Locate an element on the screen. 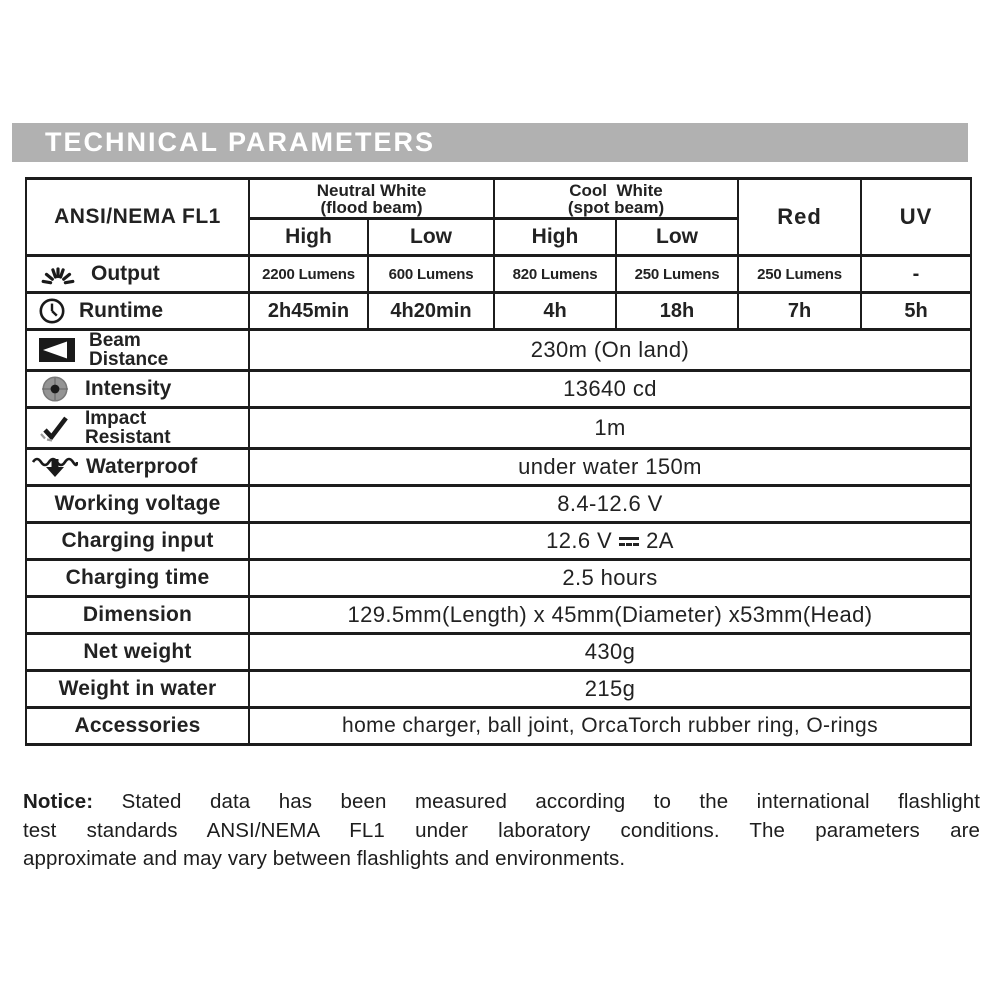 The image size is (1000, 1000). header-nw-high: High is located at coordinates (308, 237).